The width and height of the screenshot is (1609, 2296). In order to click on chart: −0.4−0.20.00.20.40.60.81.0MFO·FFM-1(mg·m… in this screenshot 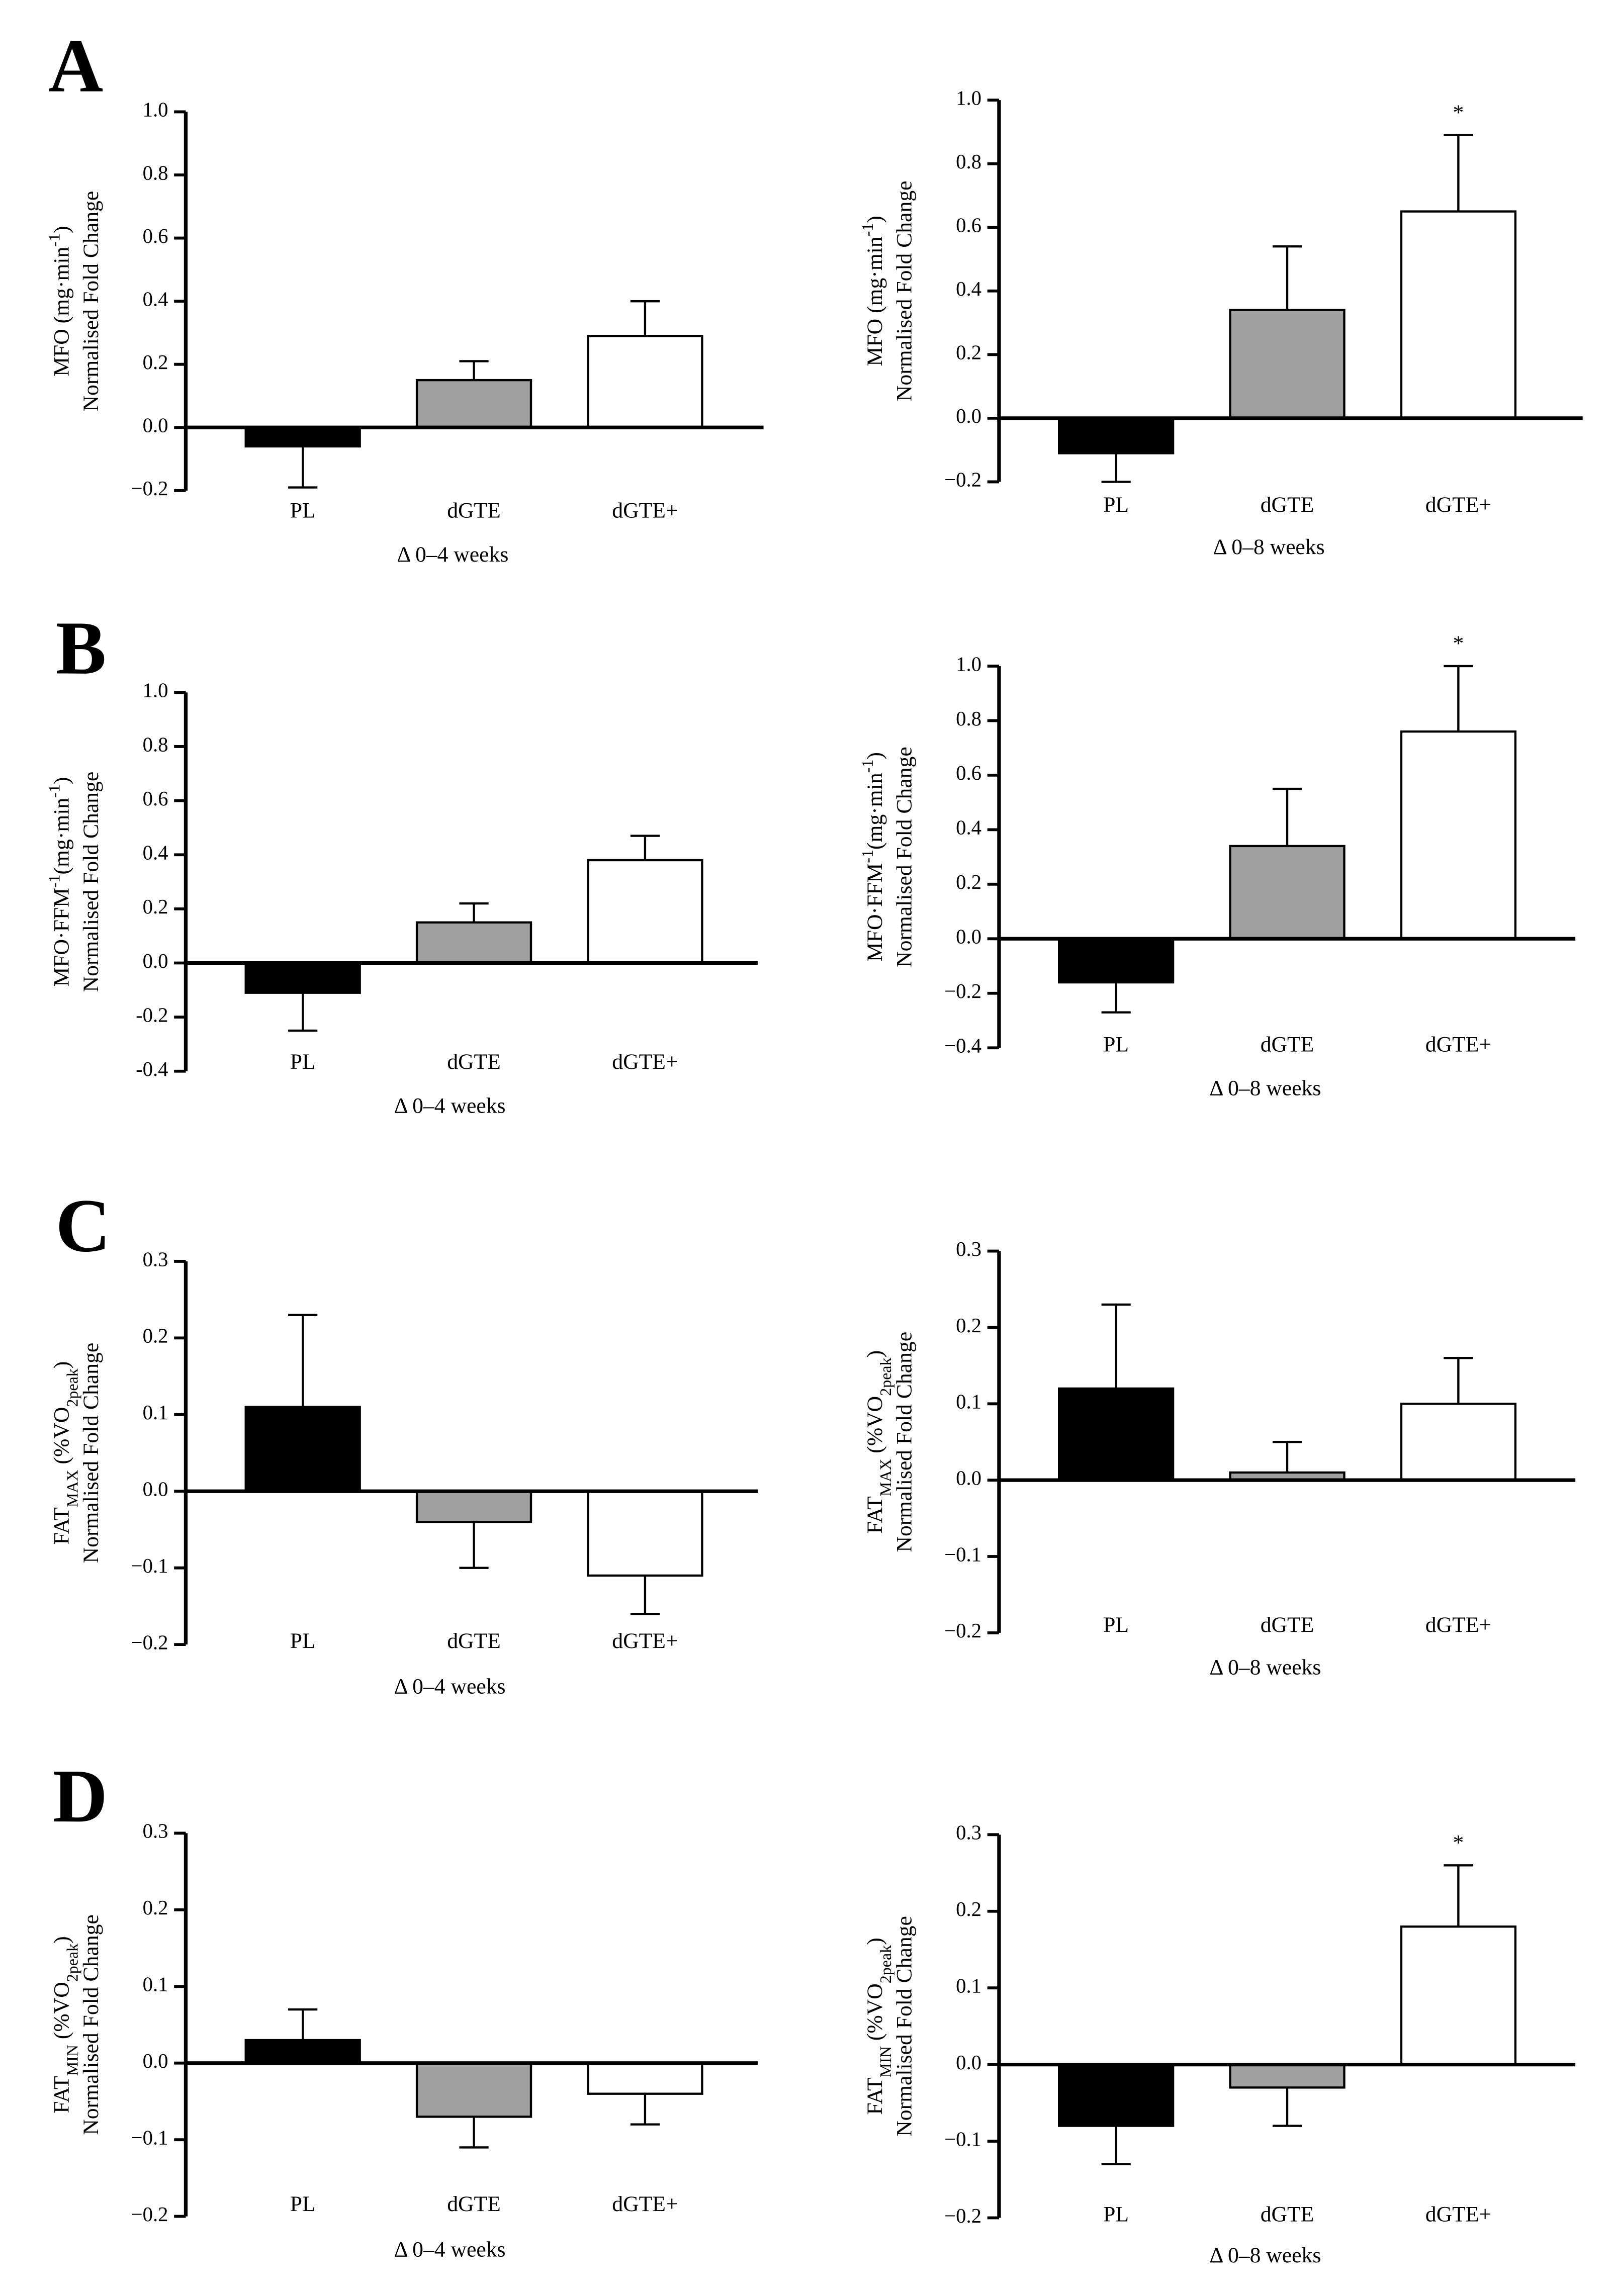, I will do `click(1217, 865)`.